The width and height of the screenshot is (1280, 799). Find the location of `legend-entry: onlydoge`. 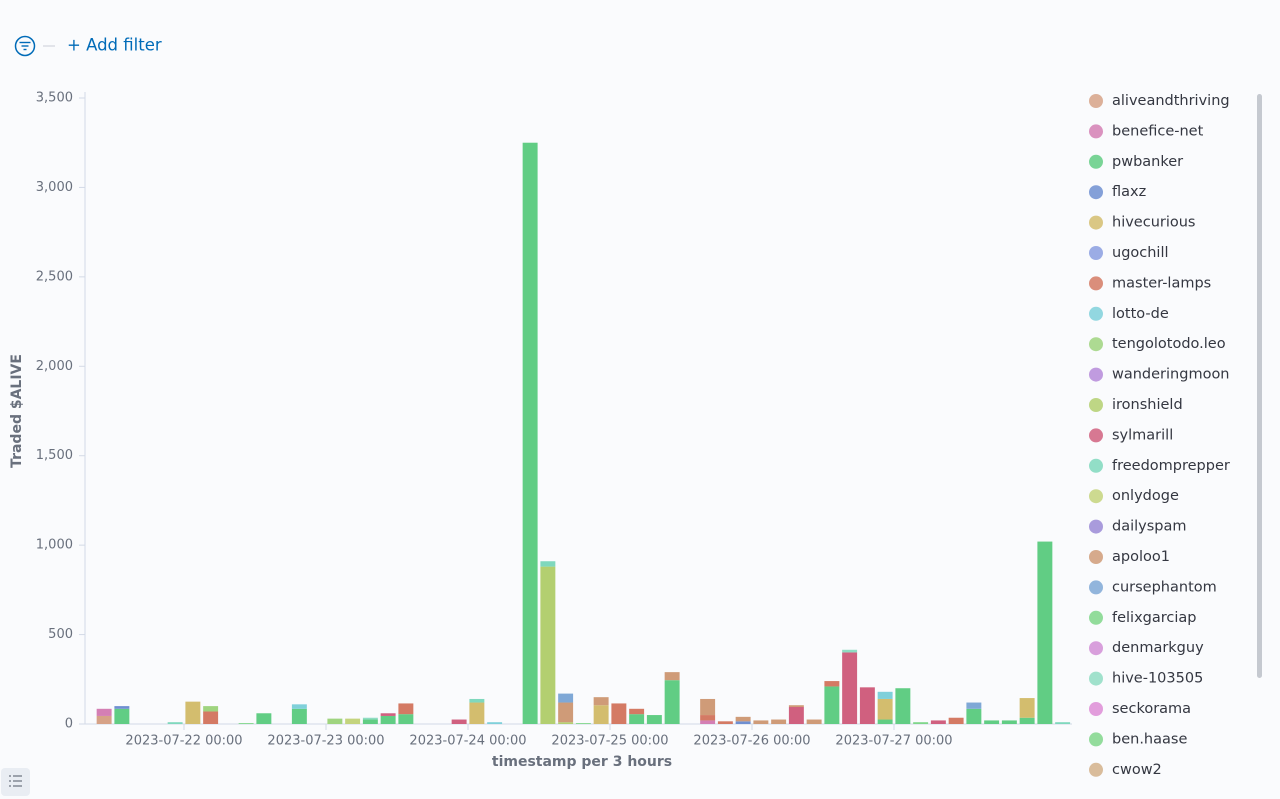

legend-entry: onlydoge is located at coordinates (1145, 496).